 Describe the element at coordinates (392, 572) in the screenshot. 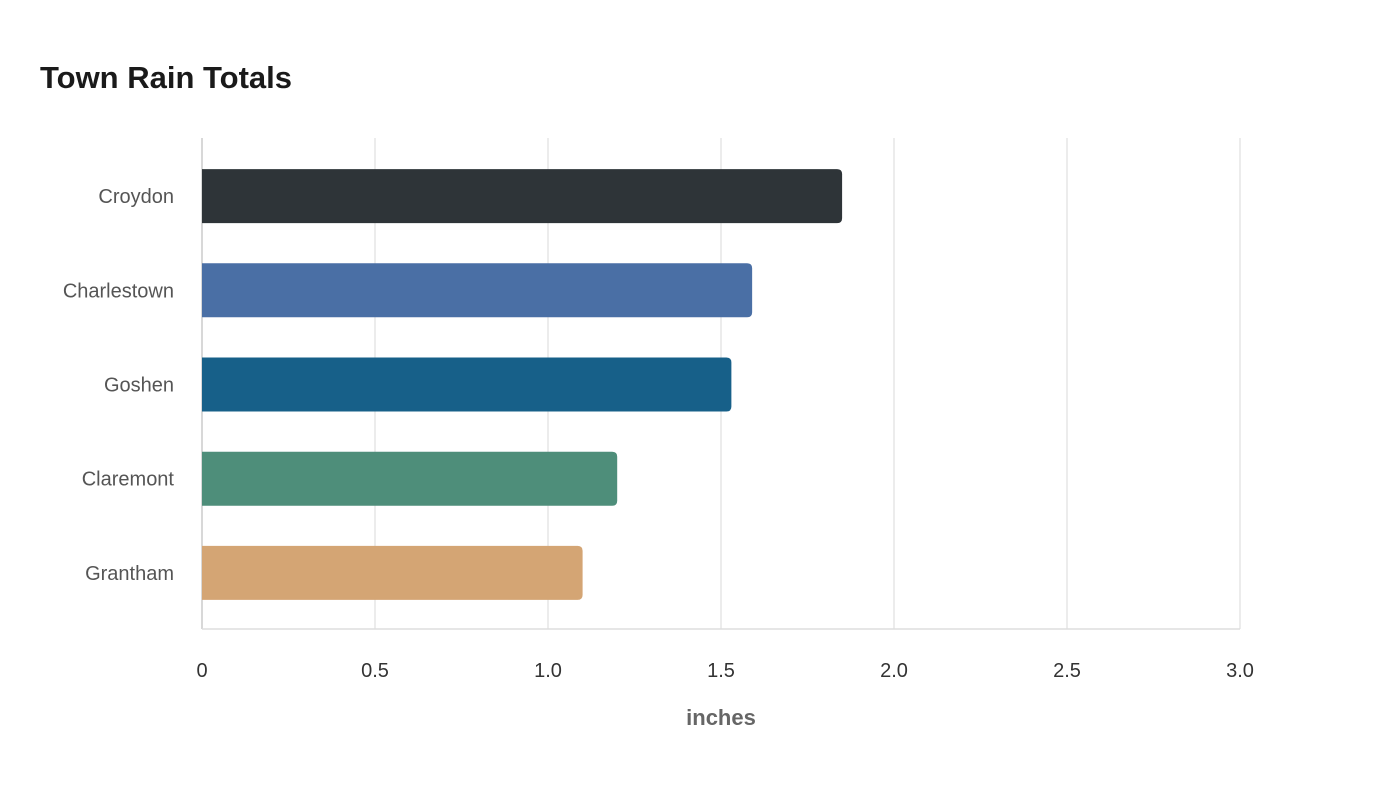

I see `bar-grantham` at that location.